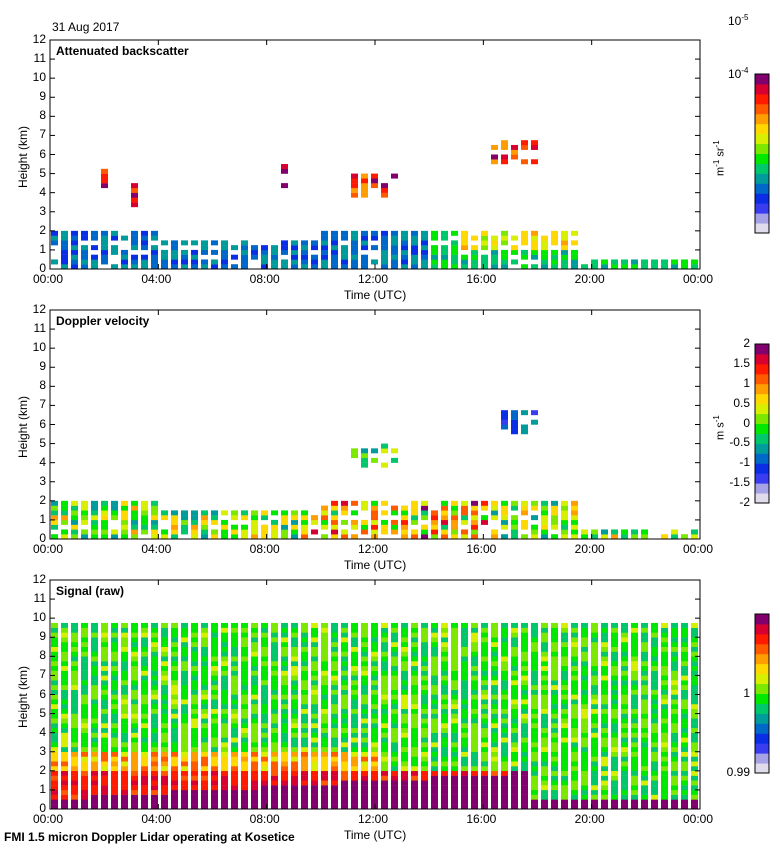  Describe the element at coordinates (745, 17) in the screenshot. I see `colorbar-tick-exponent: -5` at that location.